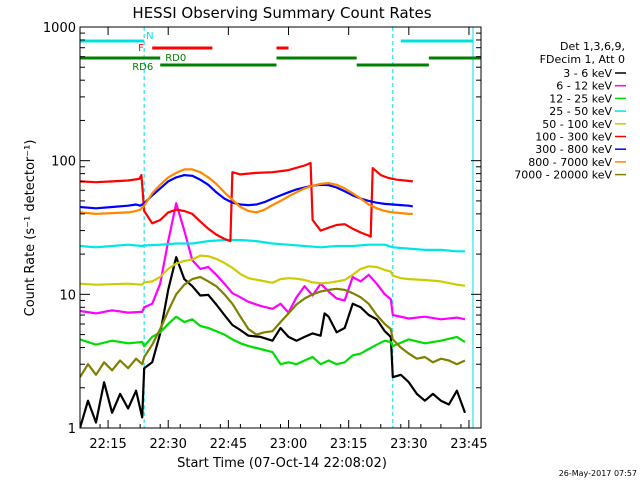  Describe the element at coordinates (580, 98) in the screenshot. I see `legend-entry-label: 12 - 25 keV` at that location.